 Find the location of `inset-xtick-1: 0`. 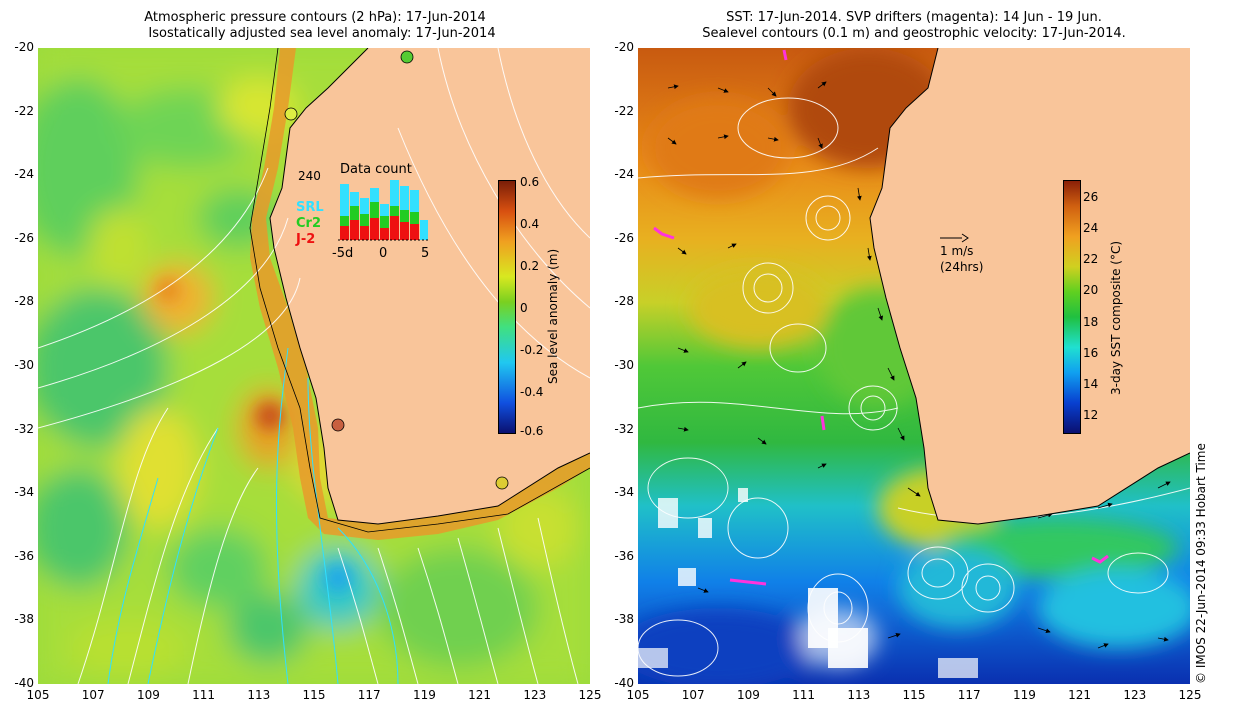

inset-xtick-1: 0 is located at coordinates (383, 253).